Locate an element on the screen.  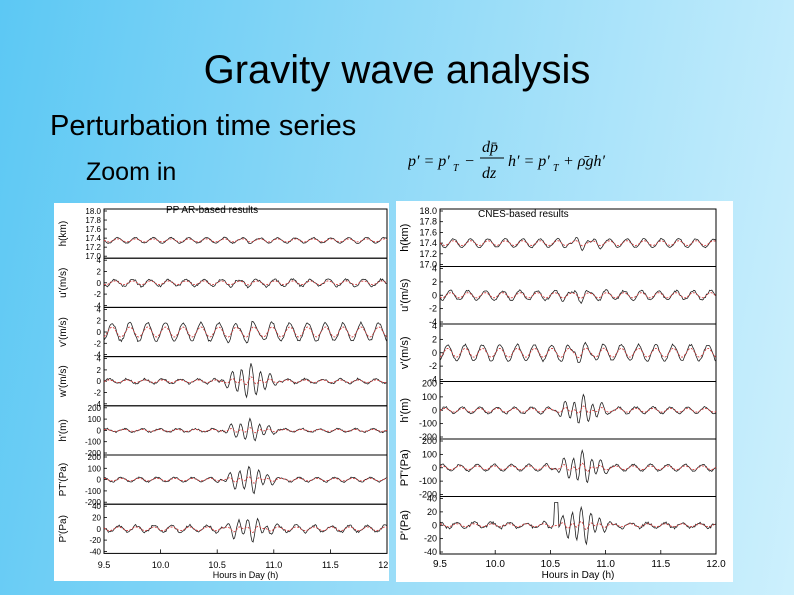
x-axis-label: Hours in Day (h) is located at coordinates (246, 575).